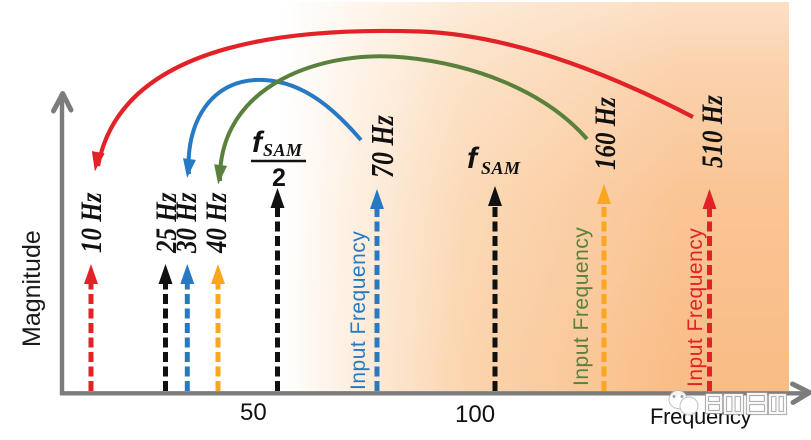  What do you see at coordinates (186, 223) in the screenshot?
I see `svg-text: 30 Hz` at bounding box center [186, 223].